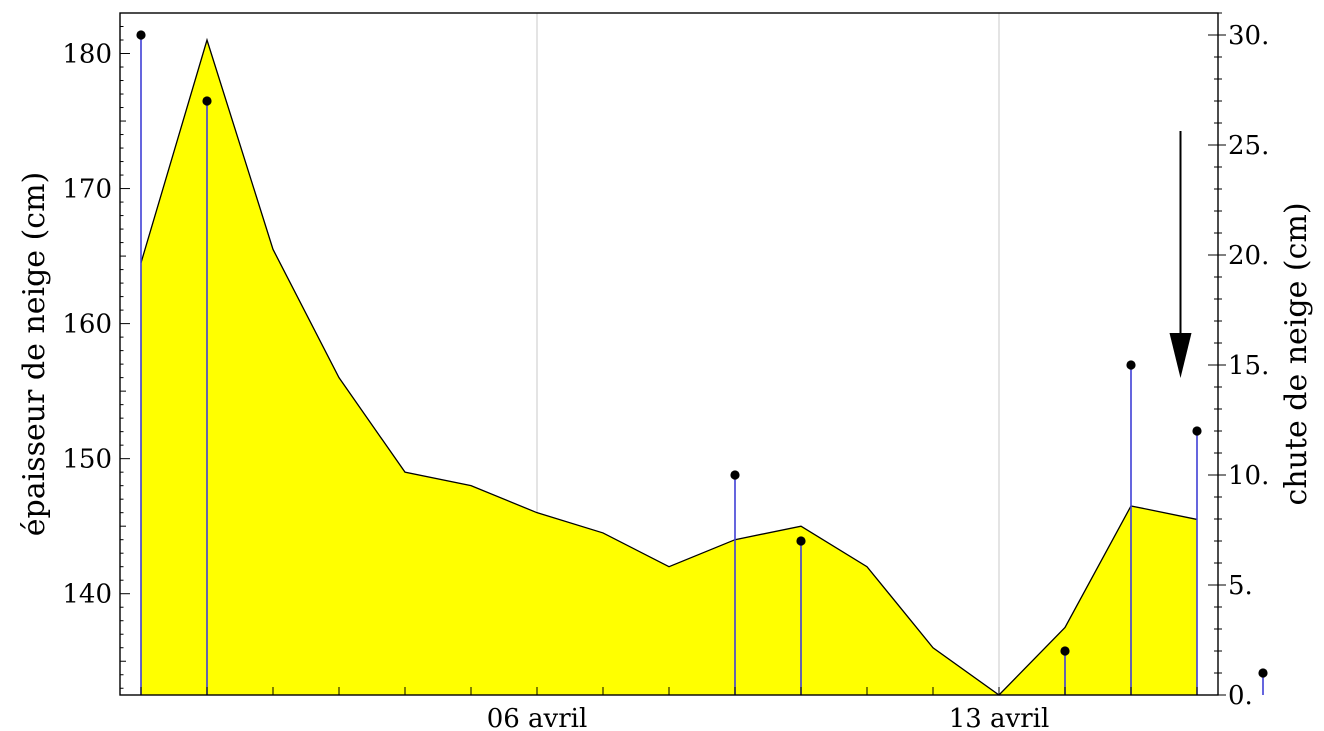 Image resolution: width=1324 pixels, height=731 pixels. What do you see at coordinates (87, 595) in the screenshot?
I see `left-tick-label-140: 140` at bounding box center [87, 595].